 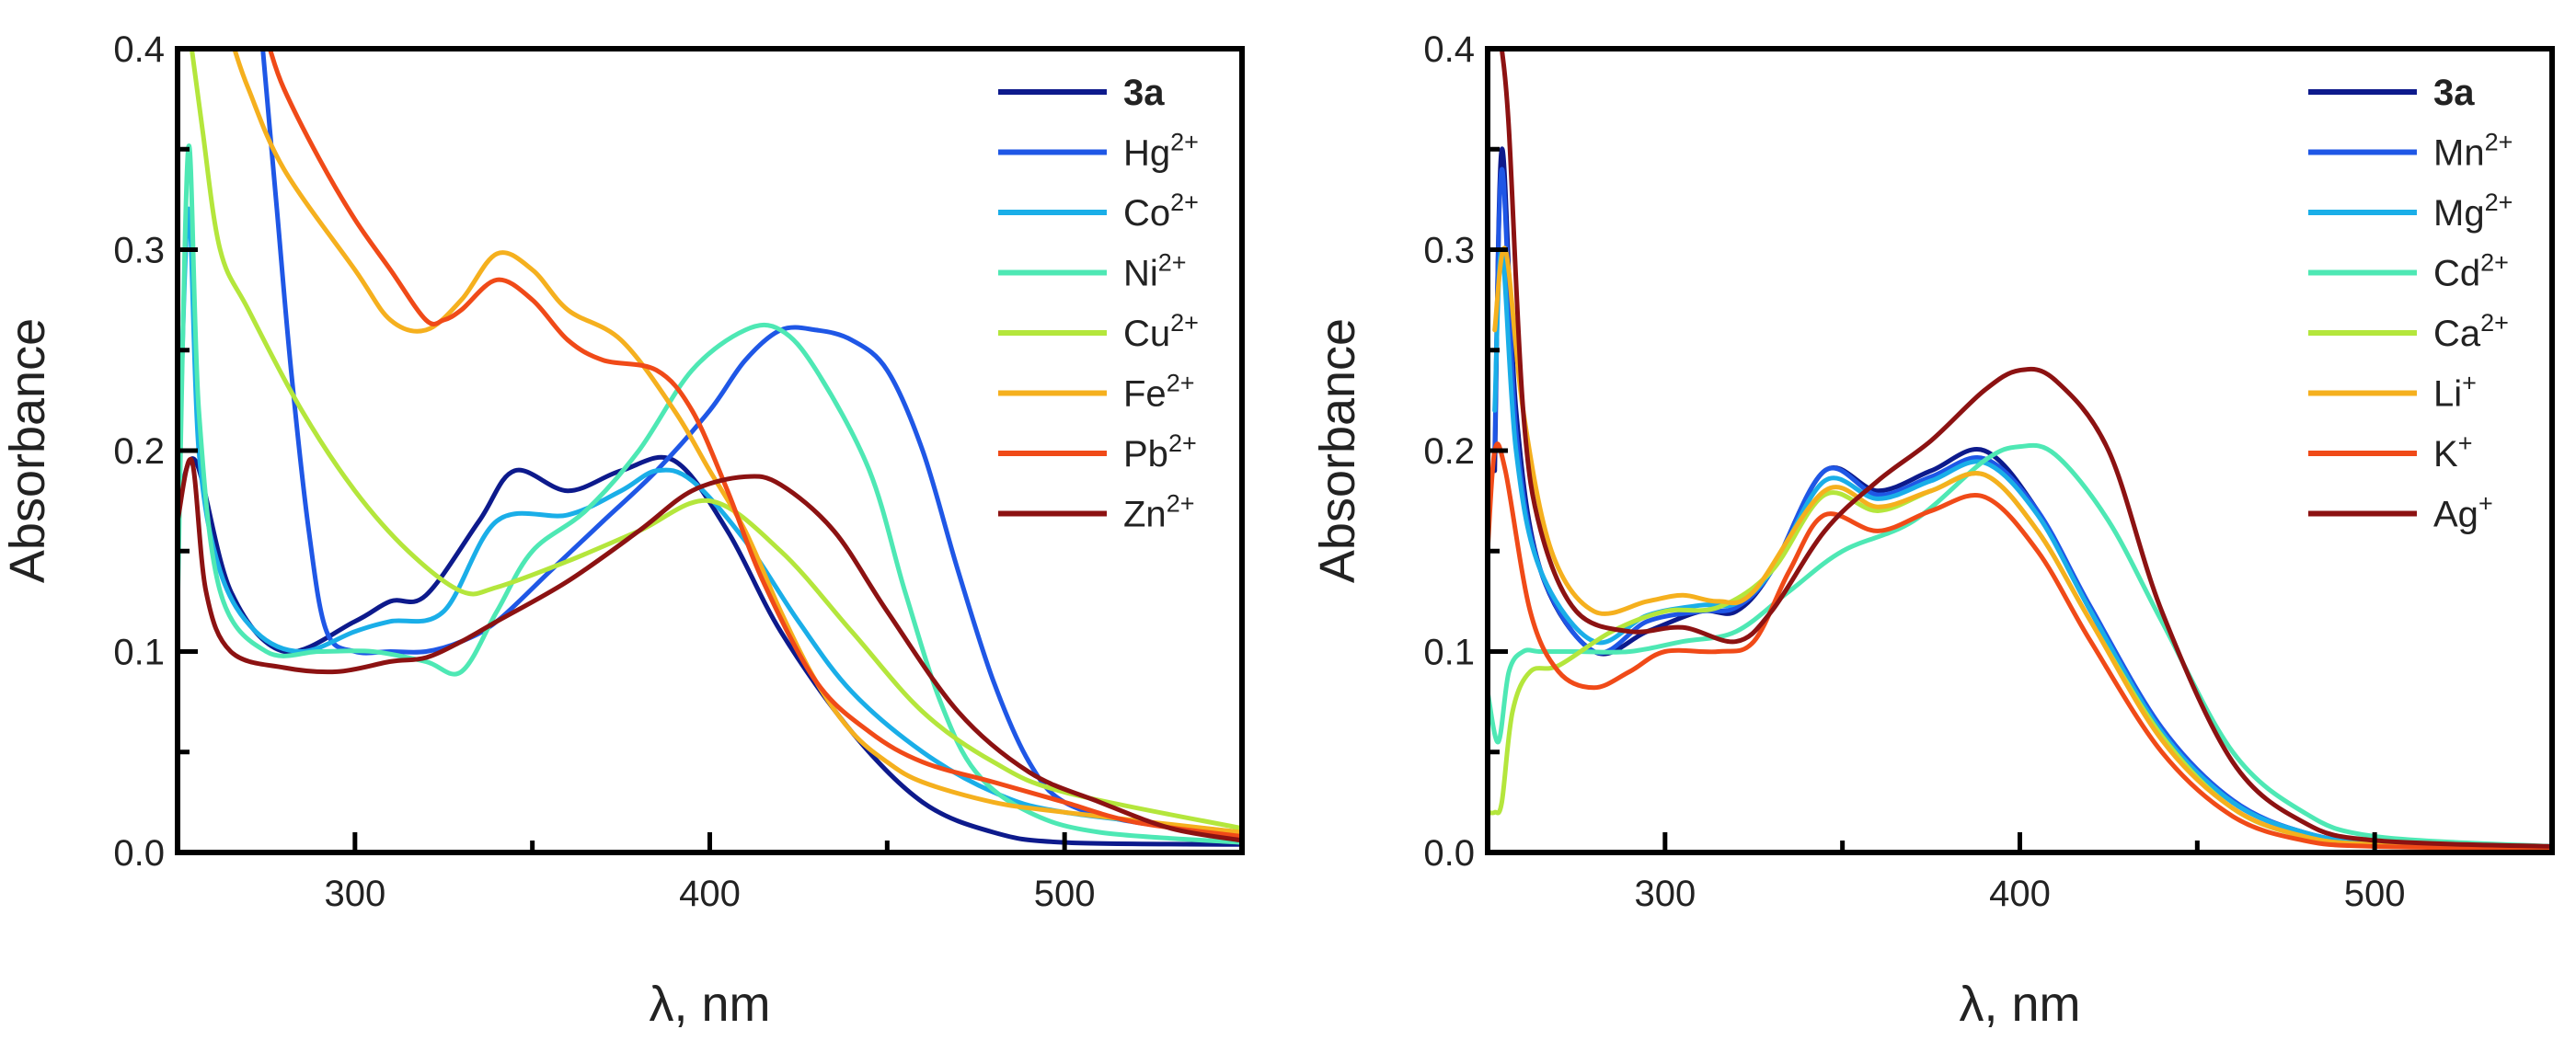 I want to click on legend-label-ag: Ag+, so click(x=2463, y=512).